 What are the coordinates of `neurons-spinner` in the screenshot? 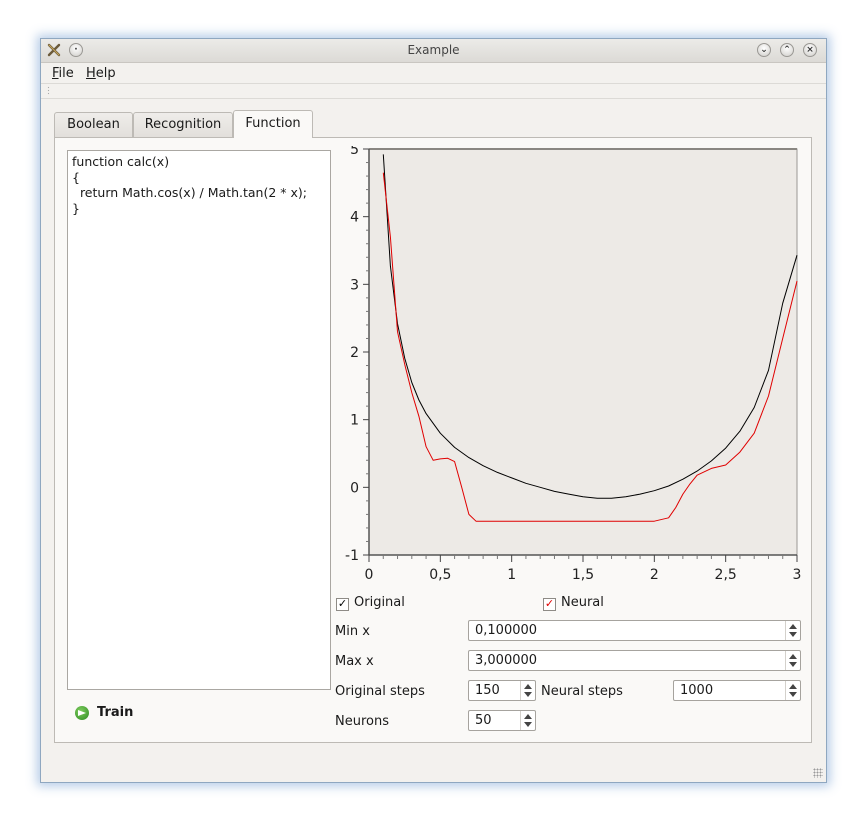 It's located at (527, 720).